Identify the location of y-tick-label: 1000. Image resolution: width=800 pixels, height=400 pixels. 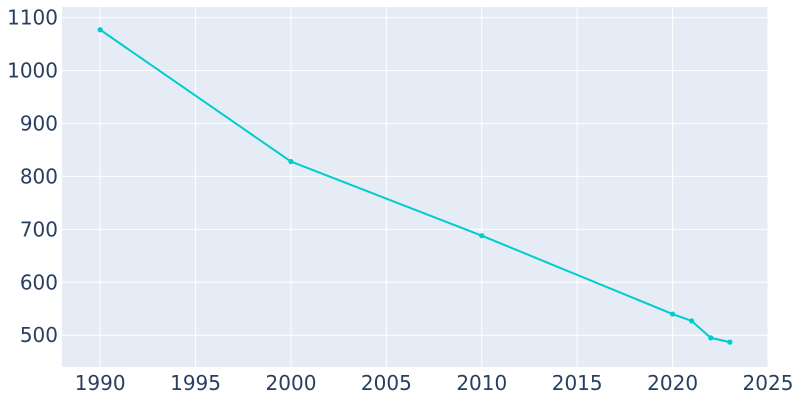
(32, 71).